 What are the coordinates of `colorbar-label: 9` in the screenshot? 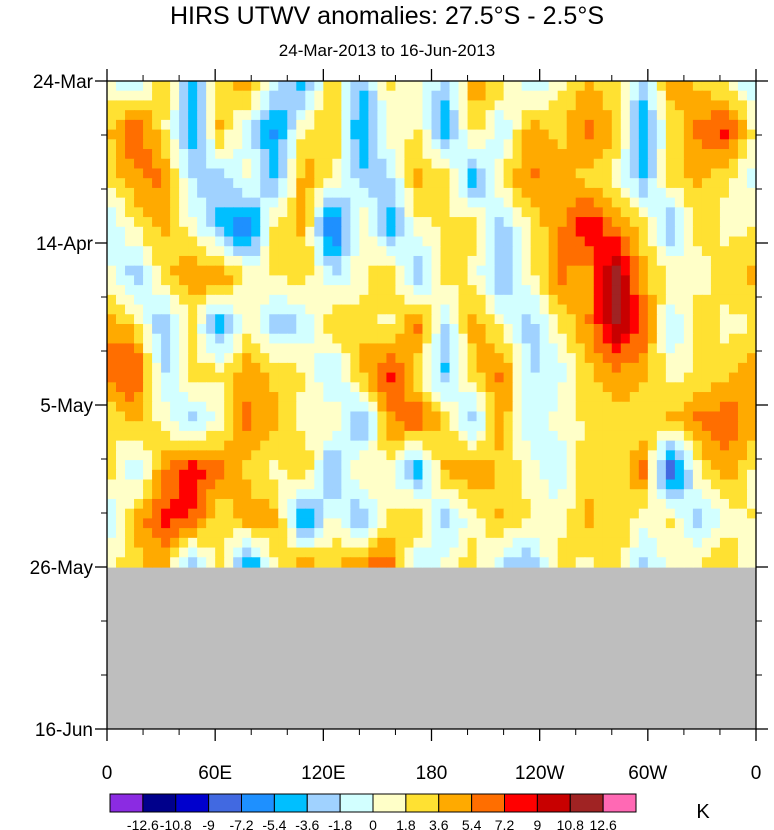 It's located at (537, 823).